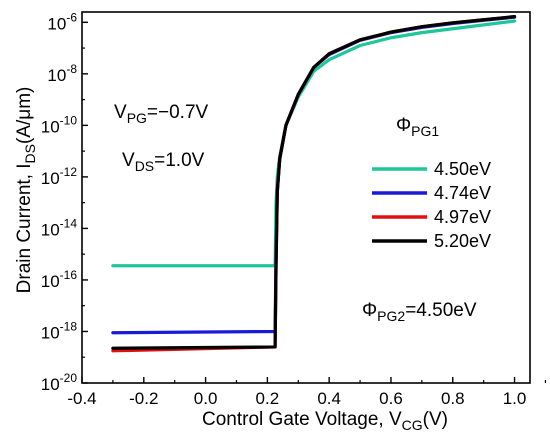  Describe the element at coordinates (325, 421) in the screenshot. I see `x-axis-title: Control Gate Voltage, VCG(V)` at that location.